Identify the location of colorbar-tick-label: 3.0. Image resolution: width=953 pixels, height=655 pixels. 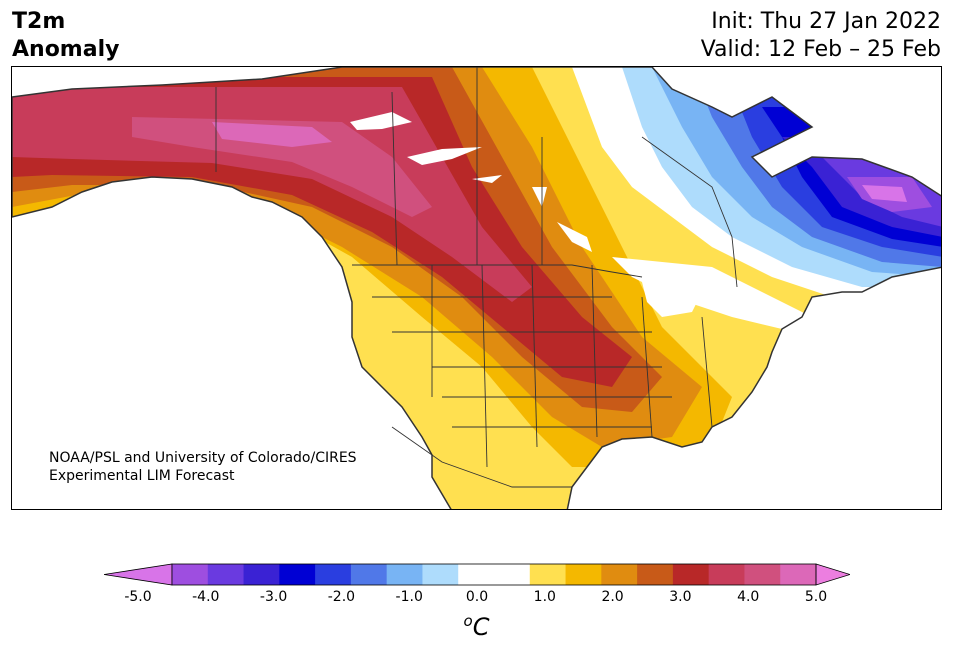
(680, 596).